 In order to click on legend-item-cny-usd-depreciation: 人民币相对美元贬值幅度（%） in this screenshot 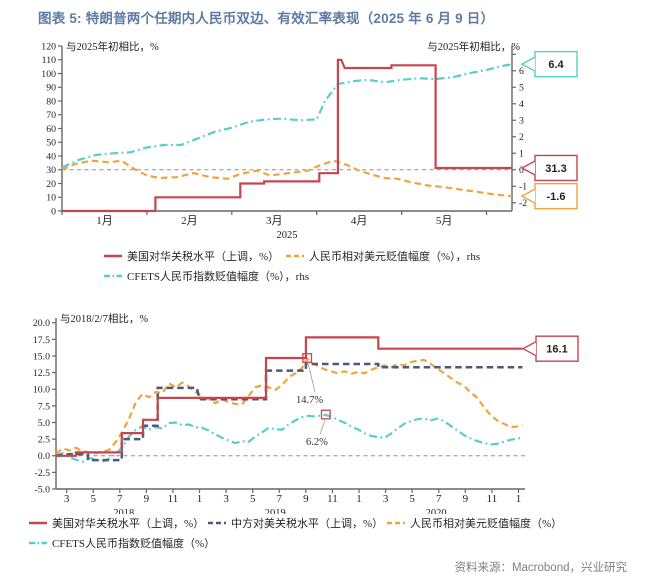, I will do `click(474, 523)`.